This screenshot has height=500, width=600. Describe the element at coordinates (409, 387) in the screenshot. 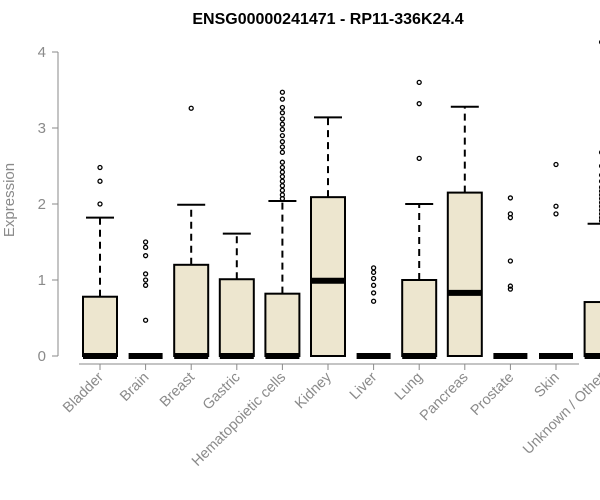

I see `x-tick-label: Lung` at that location.